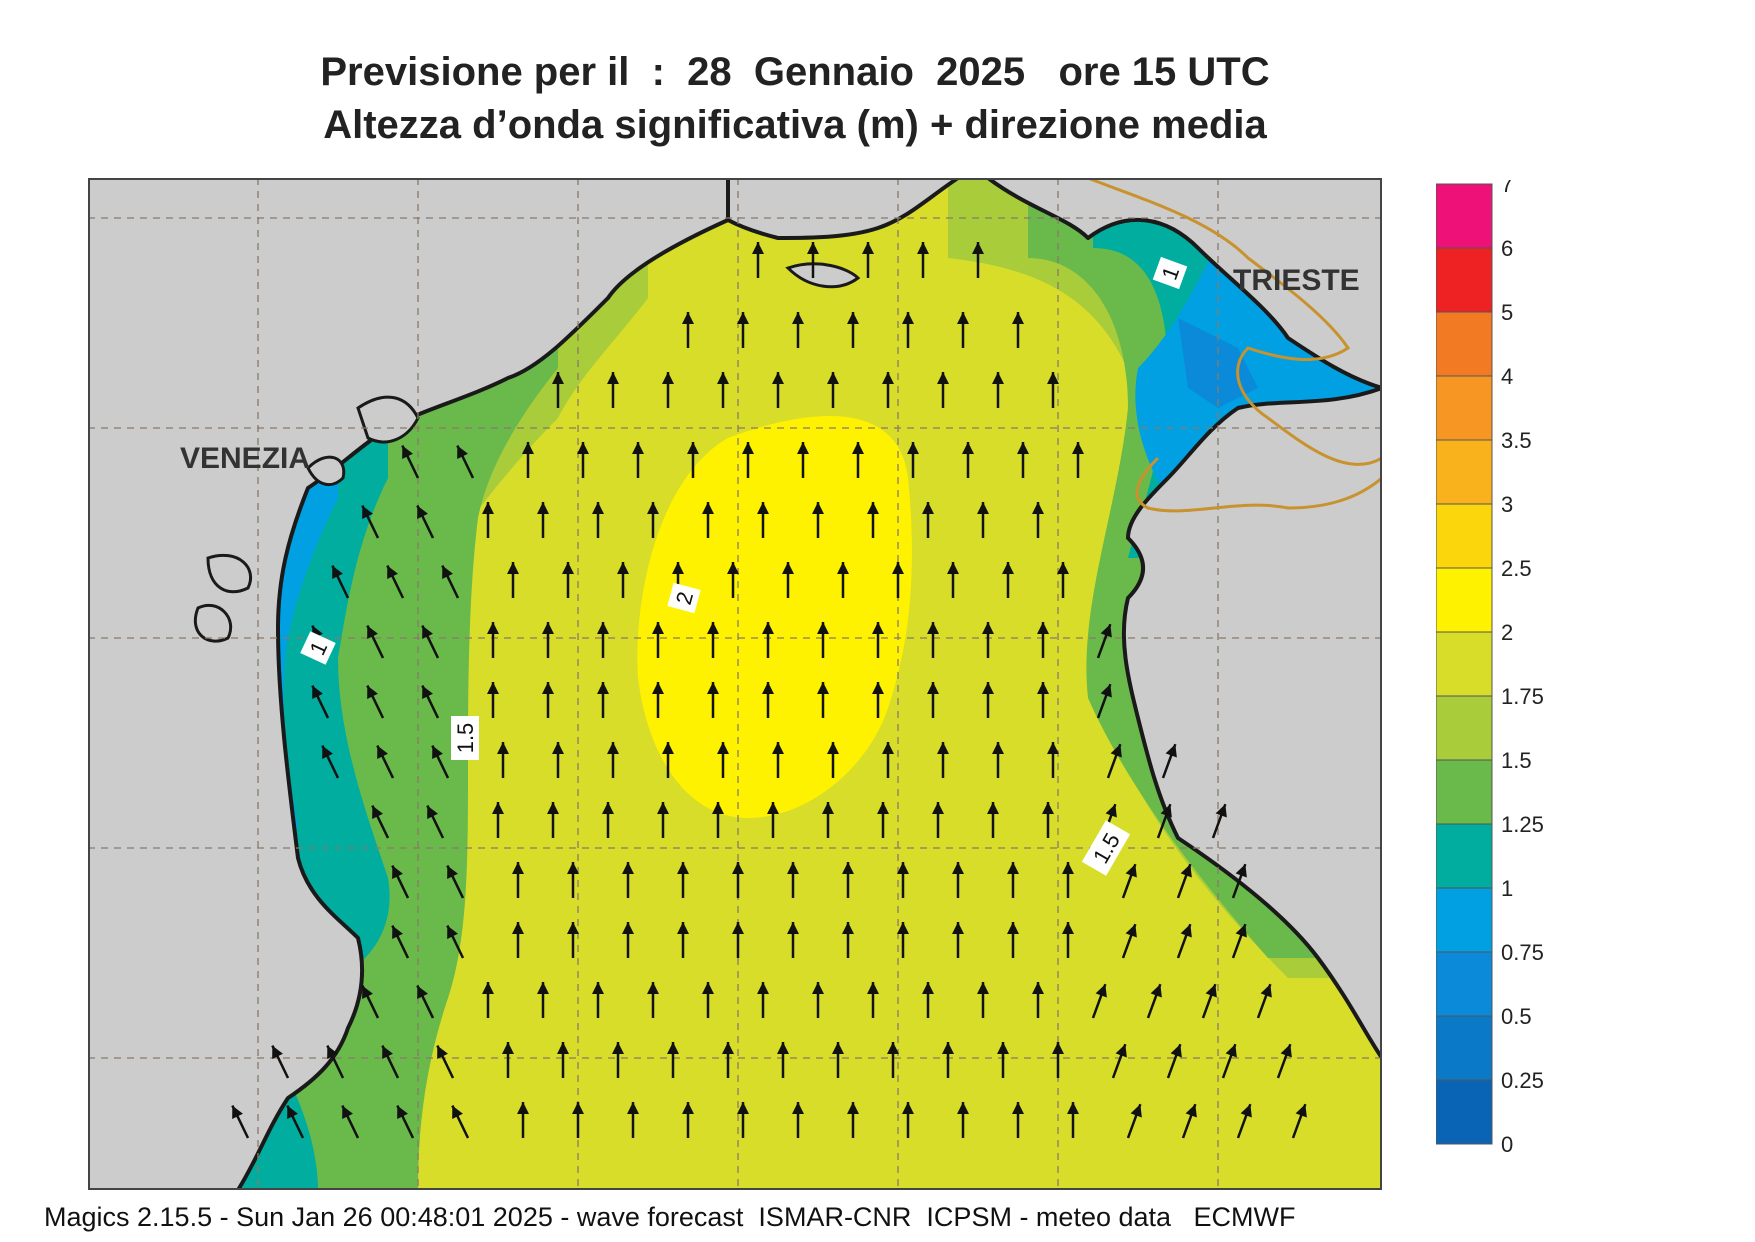 The width and height of the screenshot is (1755, 1242). I want to click on colorbar-tick-label: 2, so click(1507, 632).